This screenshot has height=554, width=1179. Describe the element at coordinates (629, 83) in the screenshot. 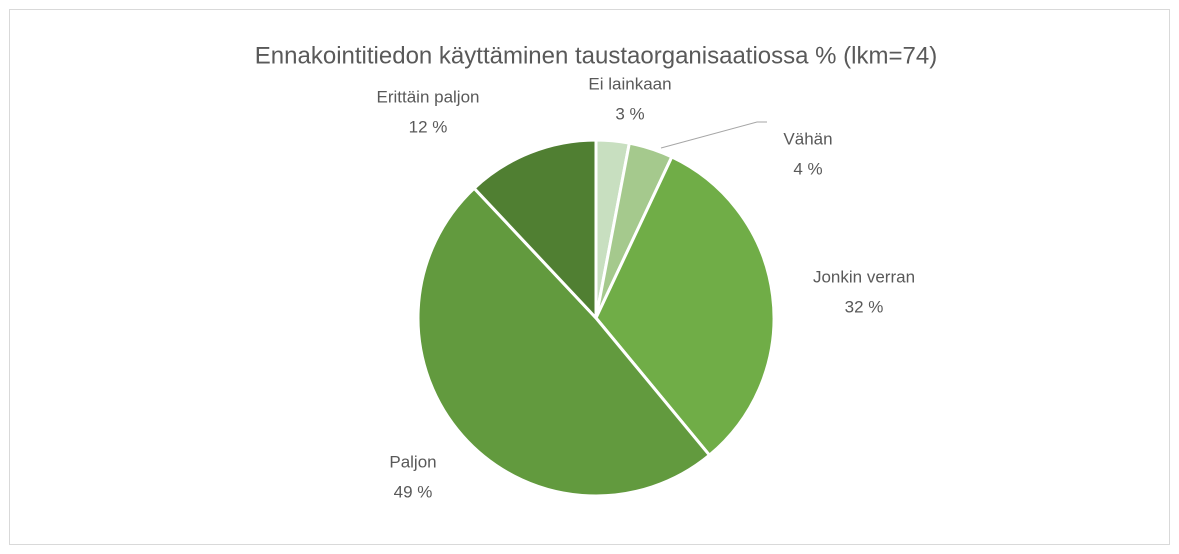

I see `slice-category-label: Ei lainkaan` at that location.